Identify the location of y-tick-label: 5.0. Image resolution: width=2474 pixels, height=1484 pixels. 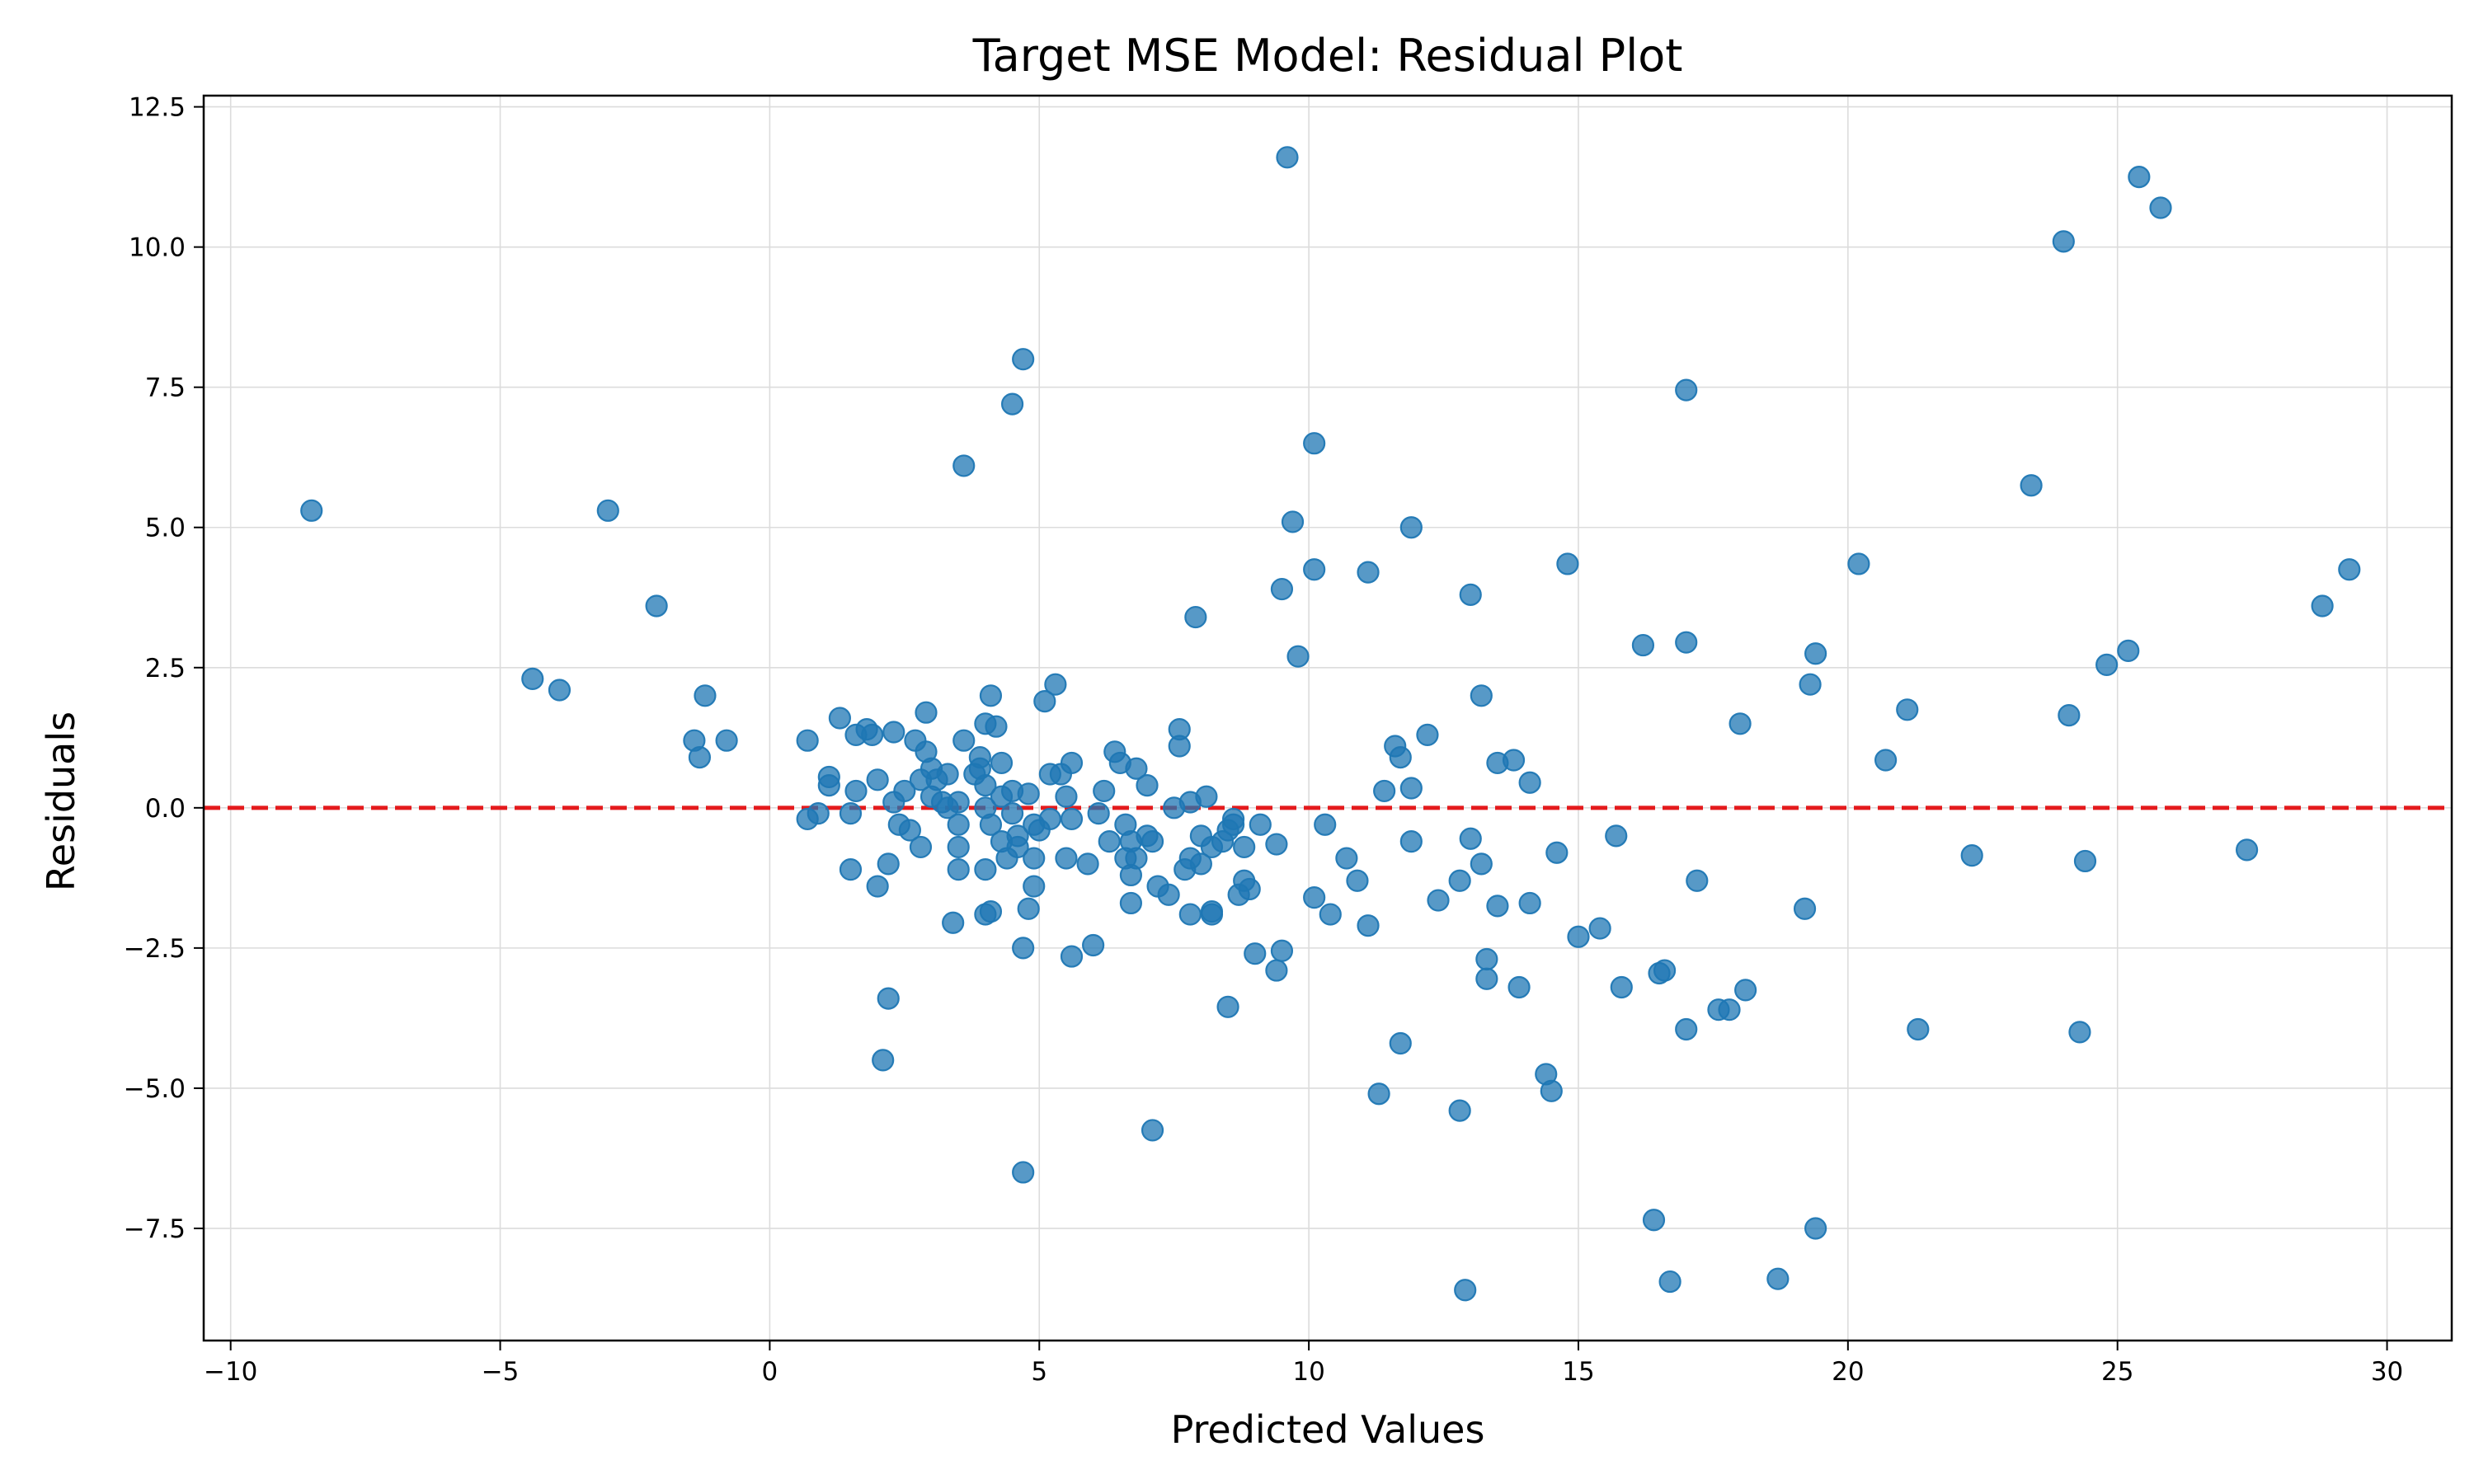
(165, 528).